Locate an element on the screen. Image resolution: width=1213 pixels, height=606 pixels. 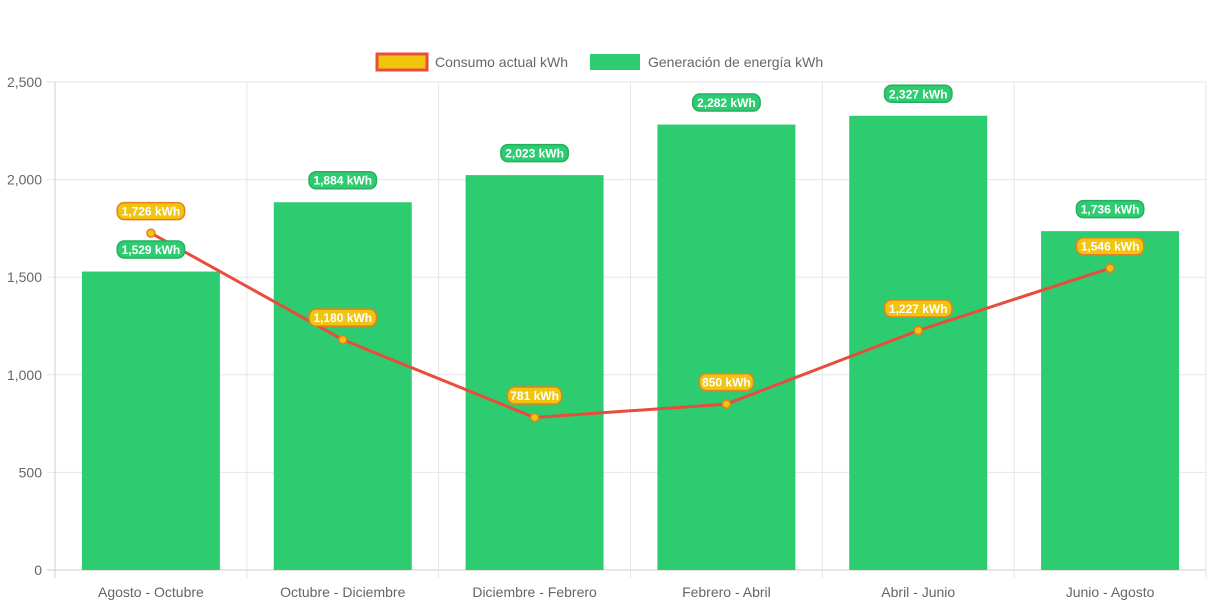
legend-swatch-generacion is located at coordinates (615, 62).